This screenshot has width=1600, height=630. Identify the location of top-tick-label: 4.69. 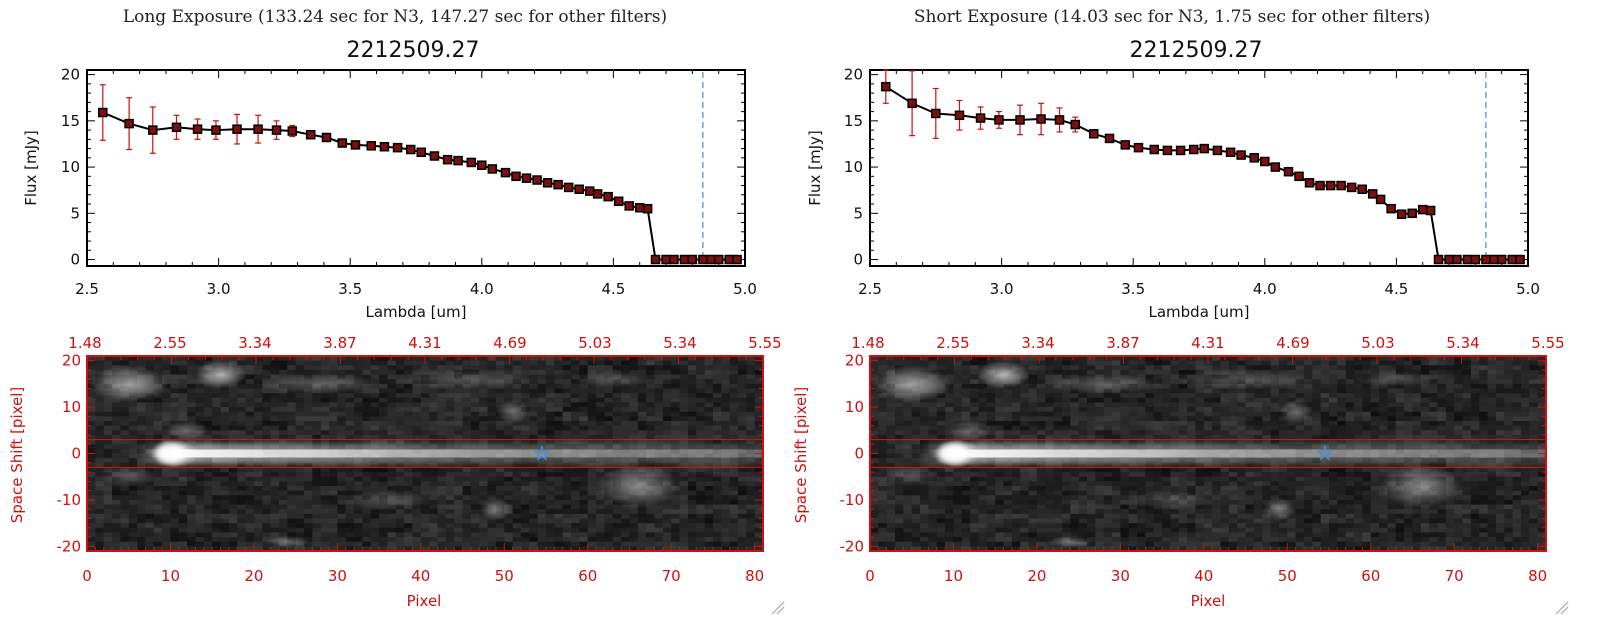
(1292, 343).